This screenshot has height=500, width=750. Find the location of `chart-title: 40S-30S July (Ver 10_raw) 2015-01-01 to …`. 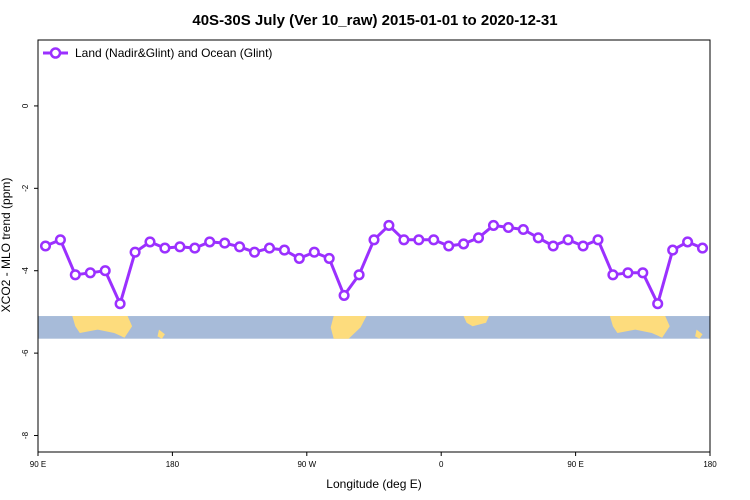

chart-title: 40S-30S July (Ver 10_raw) 2015-01-01 to … is located at coordinates (374, 20).